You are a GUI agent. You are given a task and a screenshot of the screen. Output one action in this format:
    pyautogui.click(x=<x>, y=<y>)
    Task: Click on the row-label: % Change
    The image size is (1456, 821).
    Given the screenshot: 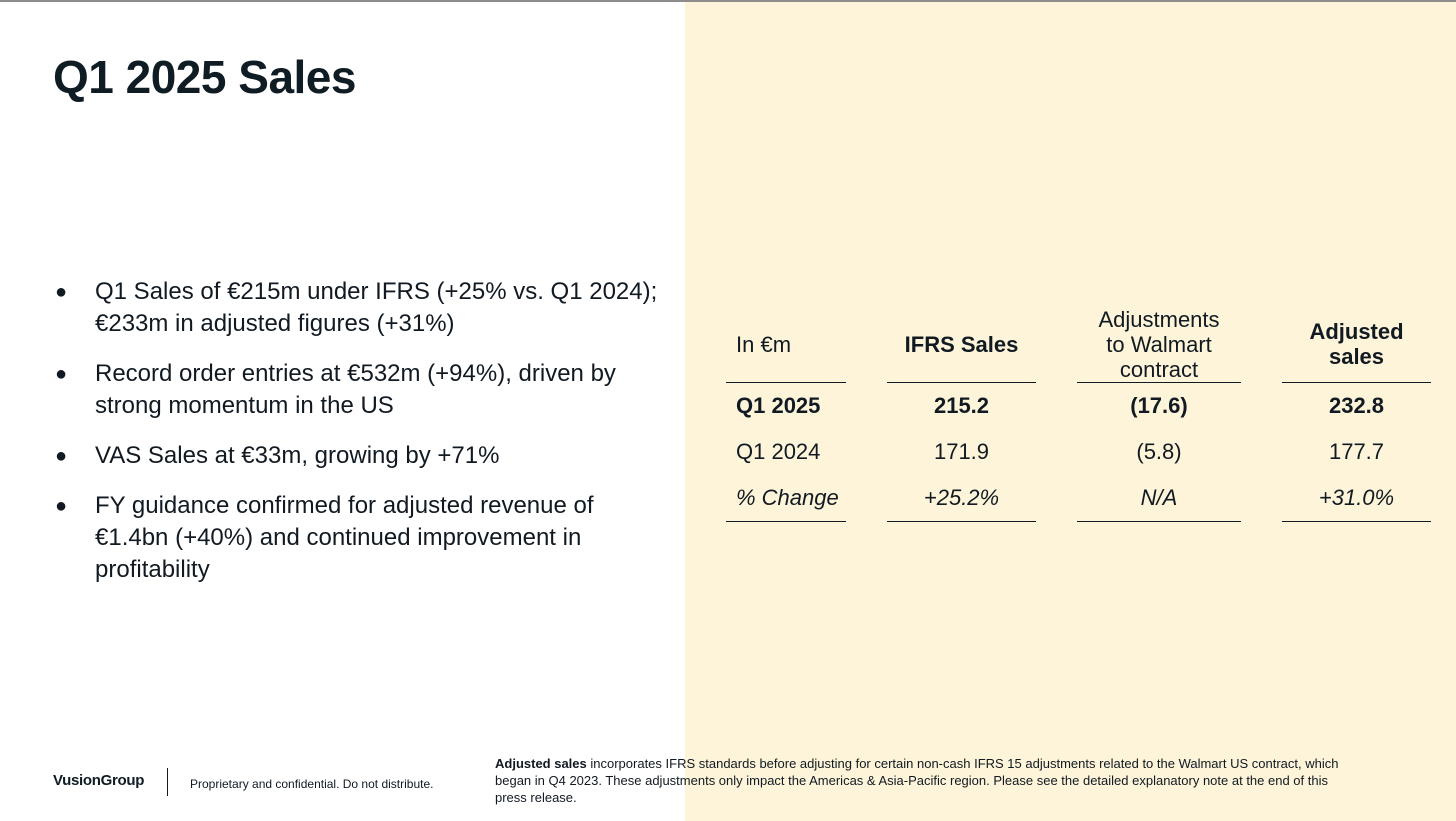 What is the action you would take?
    pyautogui.click(x=786, y=498)
    